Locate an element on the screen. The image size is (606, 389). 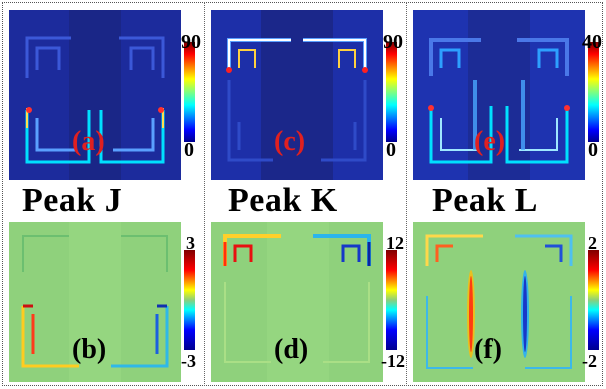
panel-a-field-map is located at coordinates (95, 95).